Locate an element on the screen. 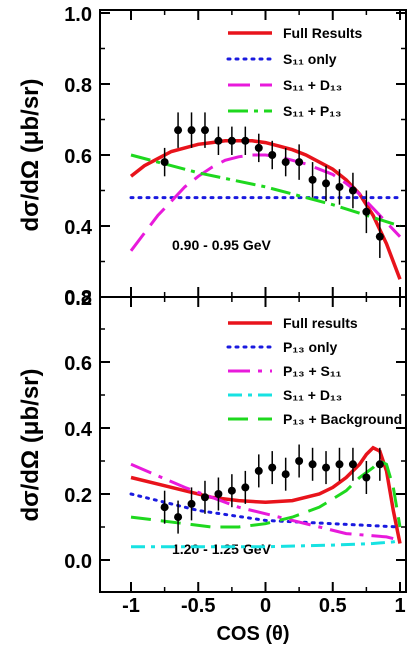 This screenshot has width=415, height=647. bottom-energy-label: 1.20 - 1.25 GeV is located at coordinates (222, 549).